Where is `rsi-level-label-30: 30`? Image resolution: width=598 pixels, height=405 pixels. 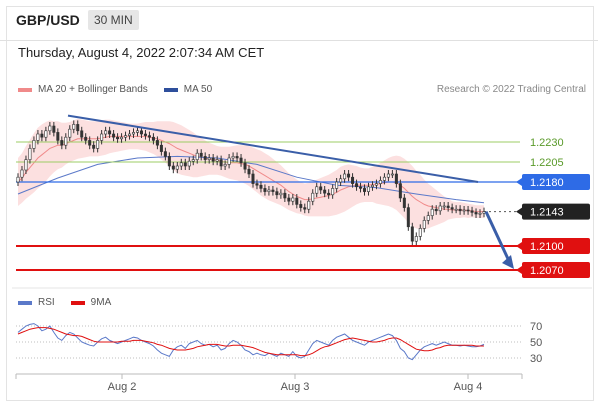 rsi-level-label-30: 30 is located at coordinates (536, 359).